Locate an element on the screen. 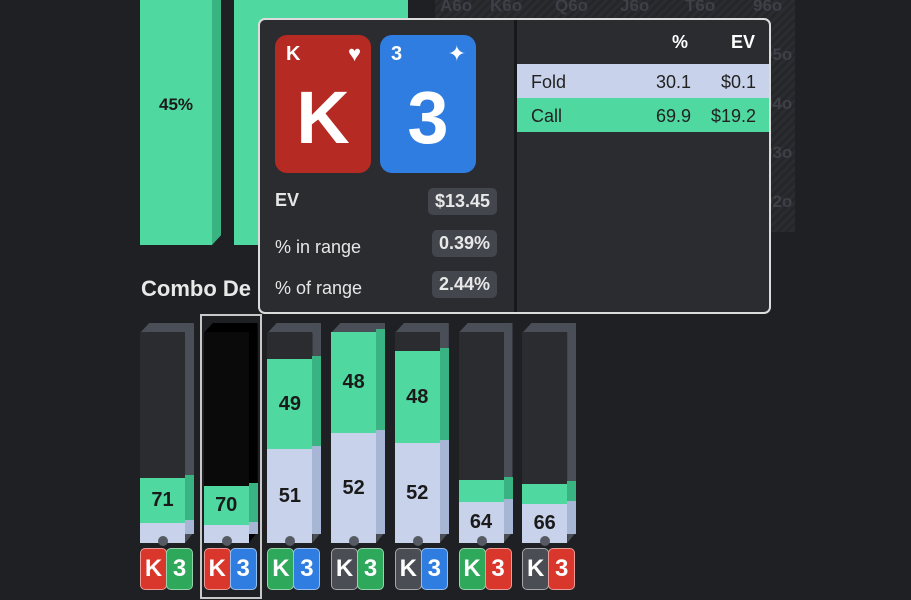  grid-cell: 96o is located at coordinates (768, 7).